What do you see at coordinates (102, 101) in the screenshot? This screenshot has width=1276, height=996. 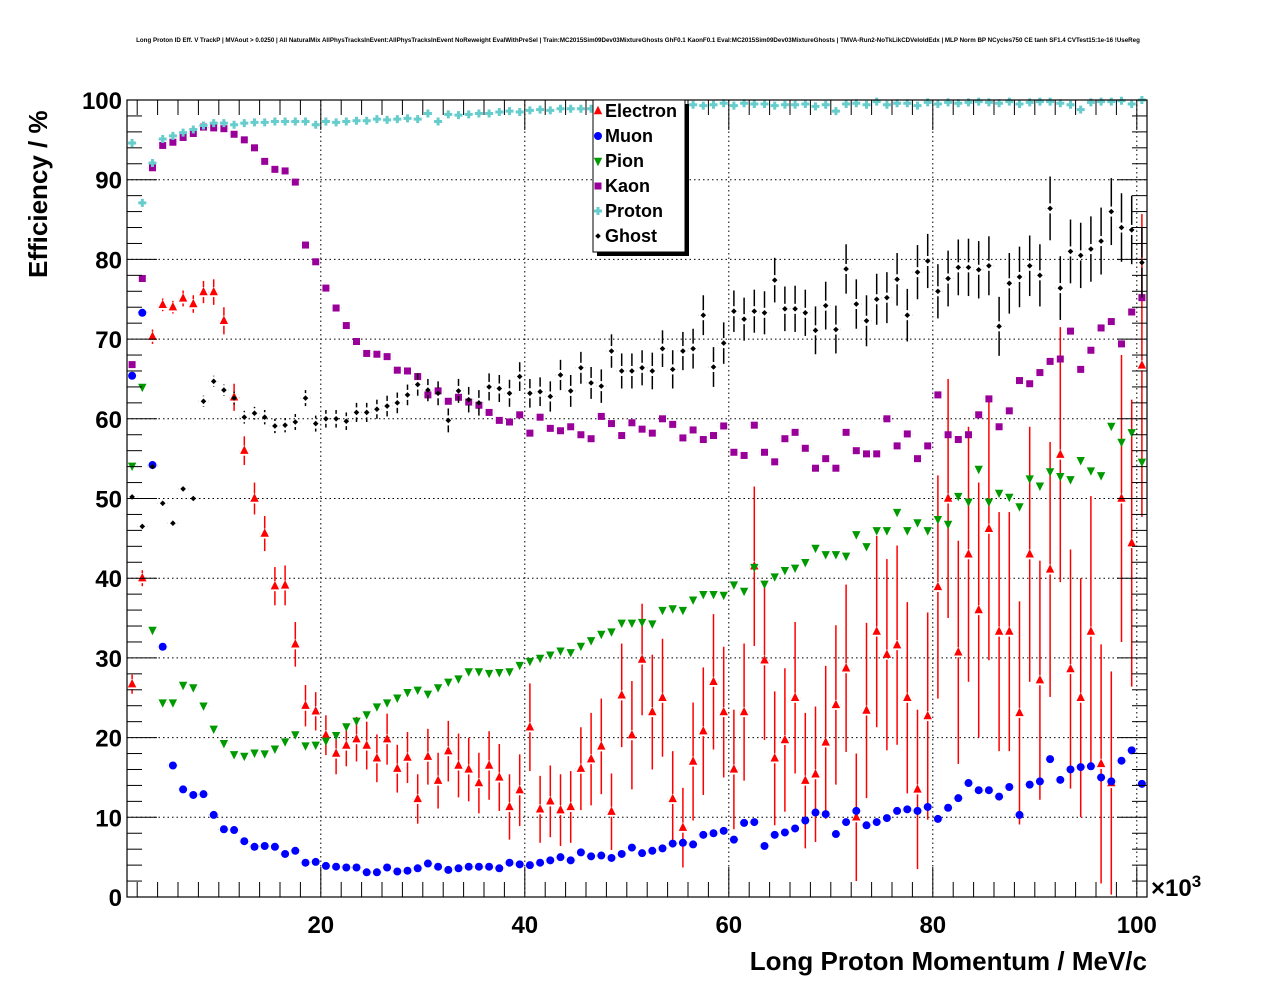 I see `y-tick-label: 100` at bounding box center [102, 101].